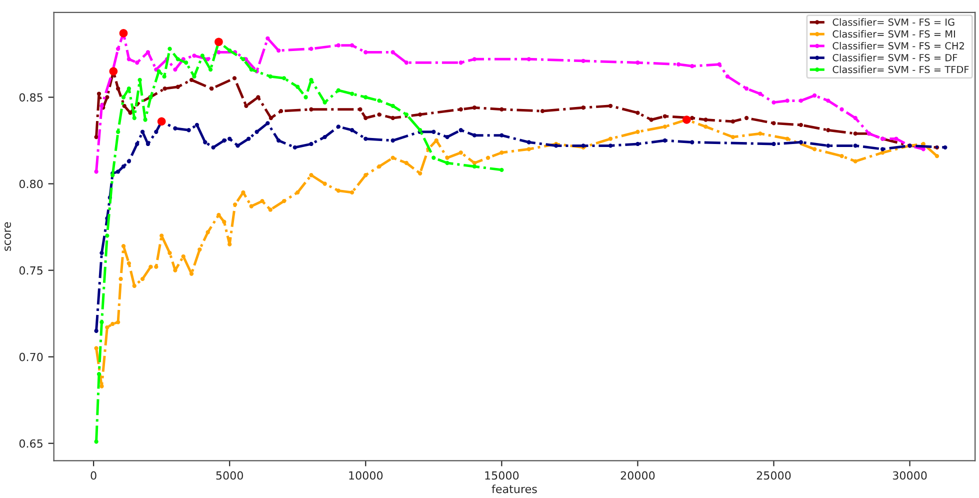 Image resolution: width=979 pixels, height=498 pixels. What do you see at coordinates (900, 70) in the screenshot?
I see `legend-label: Classifier= SVM - FS = TFDF` at bounding box center [900, 70].